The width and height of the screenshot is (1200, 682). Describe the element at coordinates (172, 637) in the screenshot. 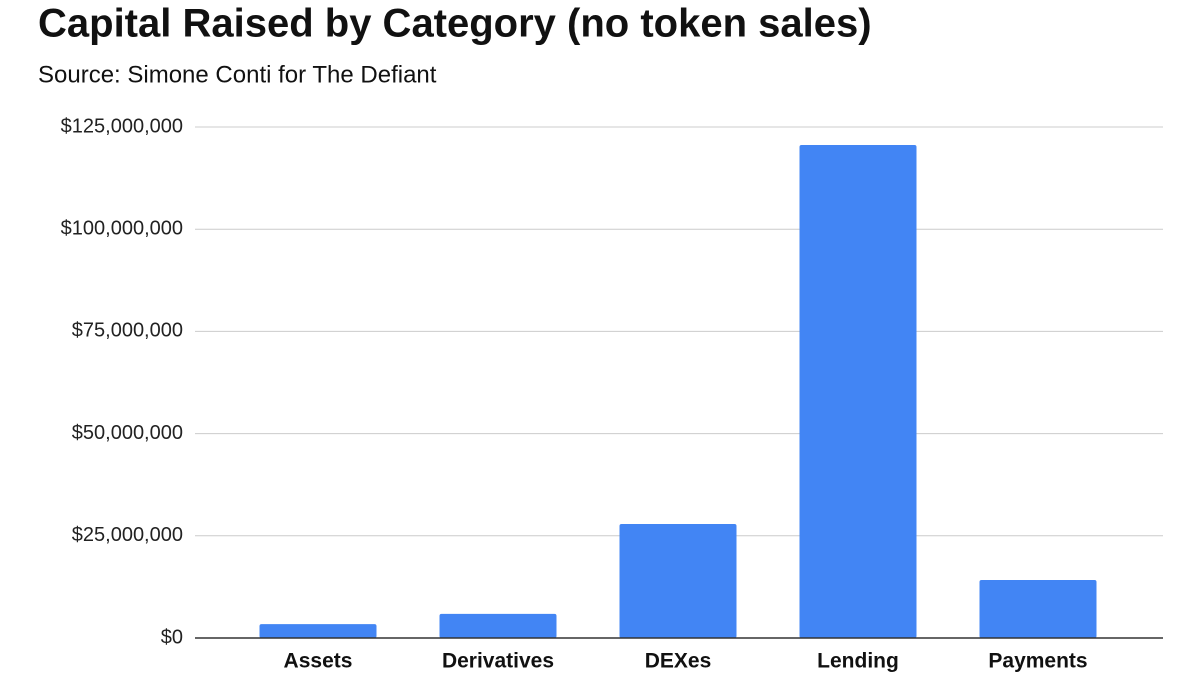

I see `y-tick-label: $0` at that location.